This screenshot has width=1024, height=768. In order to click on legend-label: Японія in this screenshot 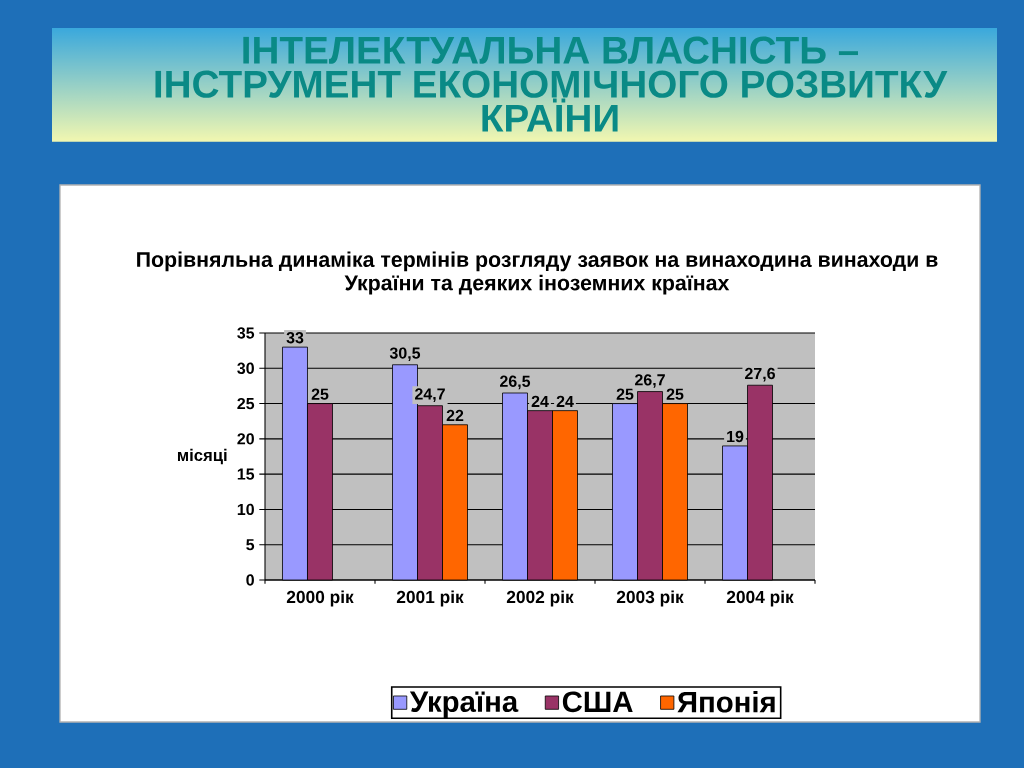, I will do `click(726, 702)`.